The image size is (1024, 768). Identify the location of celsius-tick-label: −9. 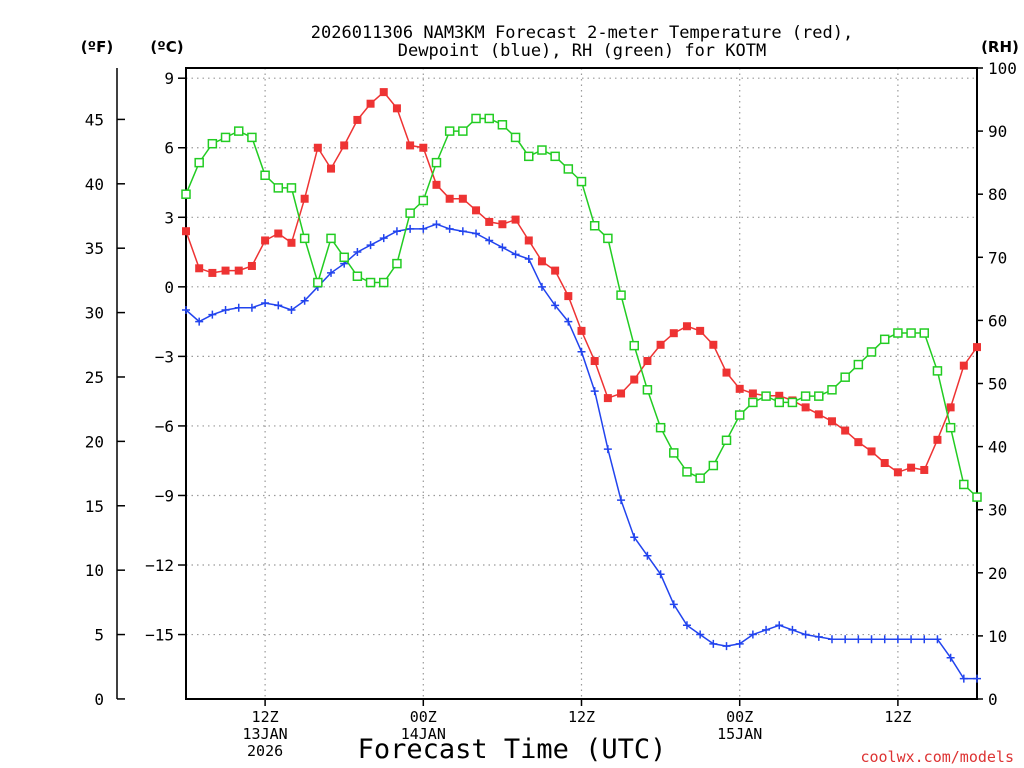
(164, 495).